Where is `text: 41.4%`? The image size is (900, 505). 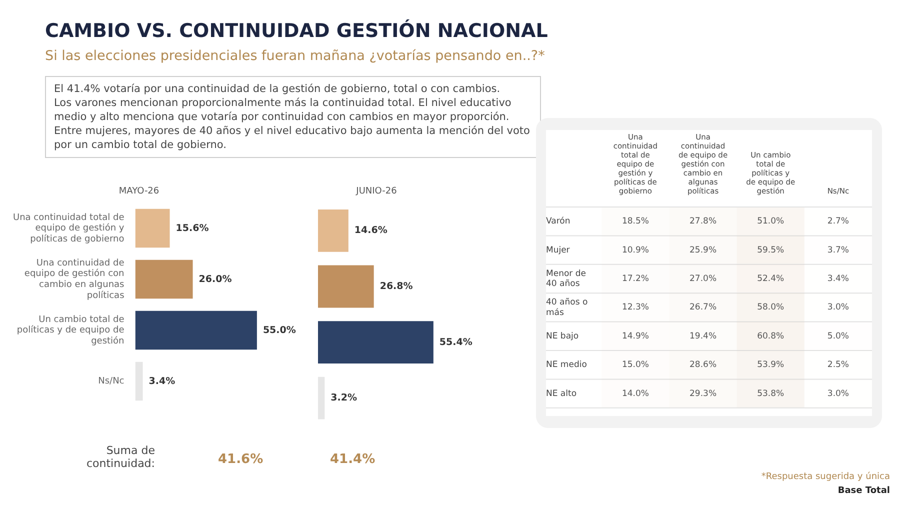
text: 41.4% is located at coordinates (353, 459).